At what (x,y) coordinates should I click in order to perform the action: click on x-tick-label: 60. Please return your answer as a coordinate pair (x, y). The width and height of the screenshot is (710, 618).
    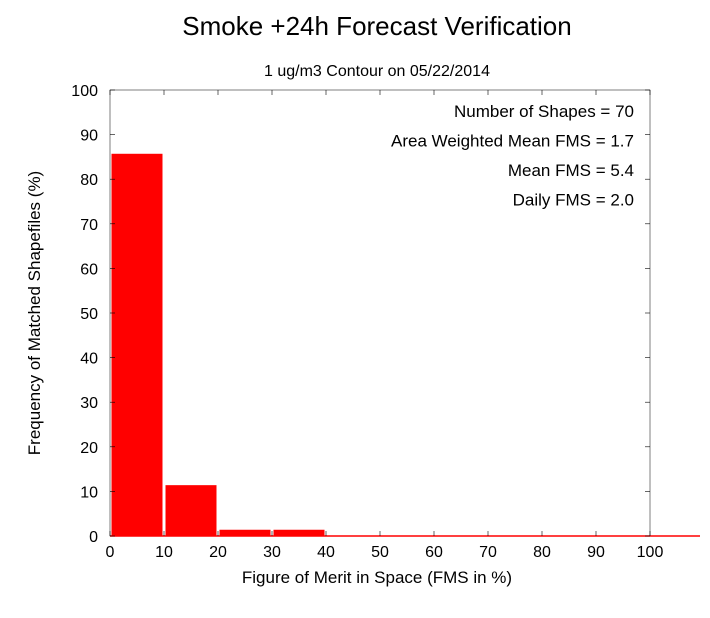
    Looking at the image, I should click on (434, 552).